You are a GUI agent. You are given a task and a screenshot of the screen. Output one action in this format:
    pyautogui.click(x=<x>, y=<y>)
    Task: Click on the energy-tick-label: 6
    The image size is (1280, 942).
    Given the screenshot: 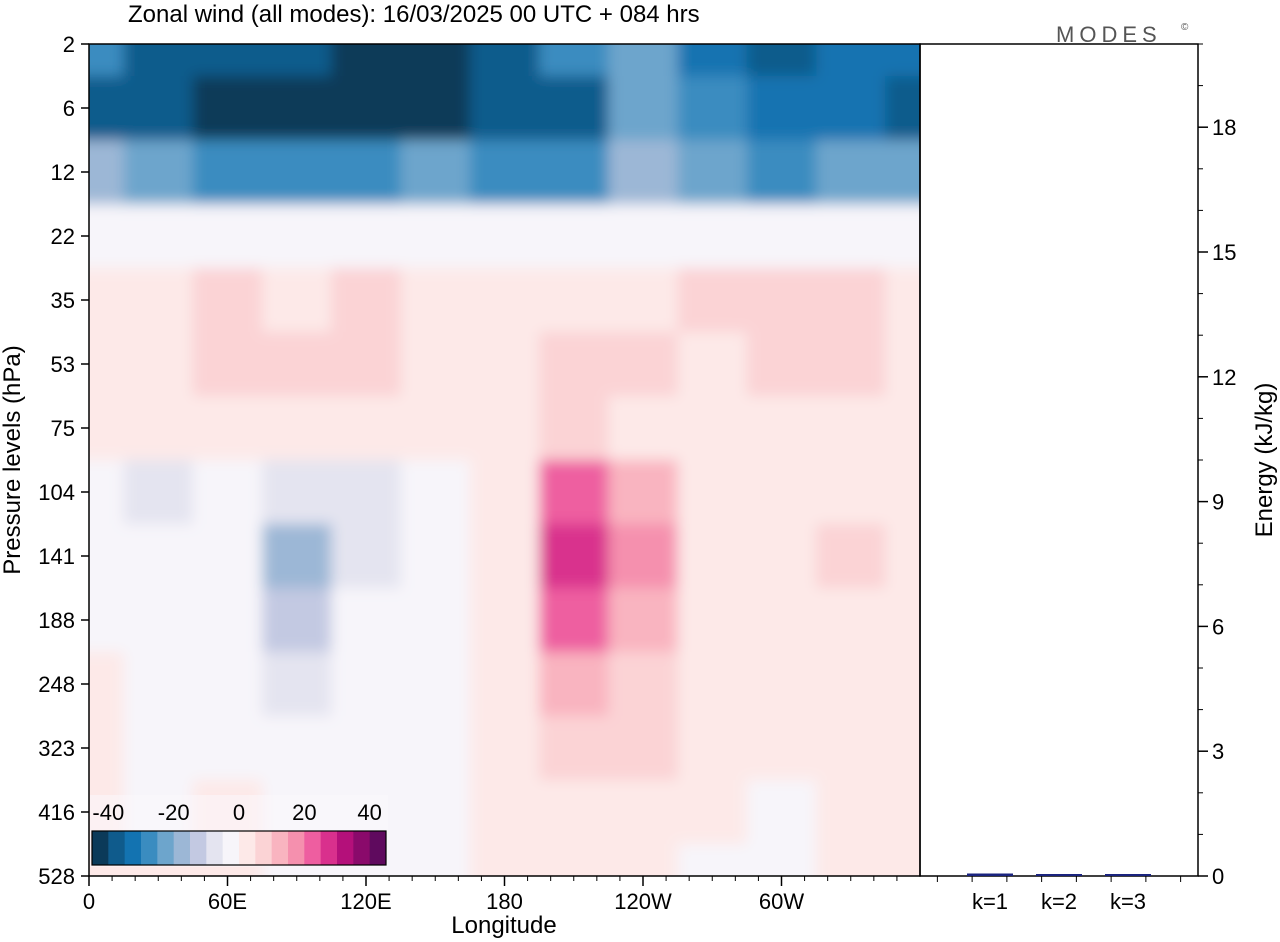 What is the action you would take?
    pyautogui.click(x=1218, y=626)
    